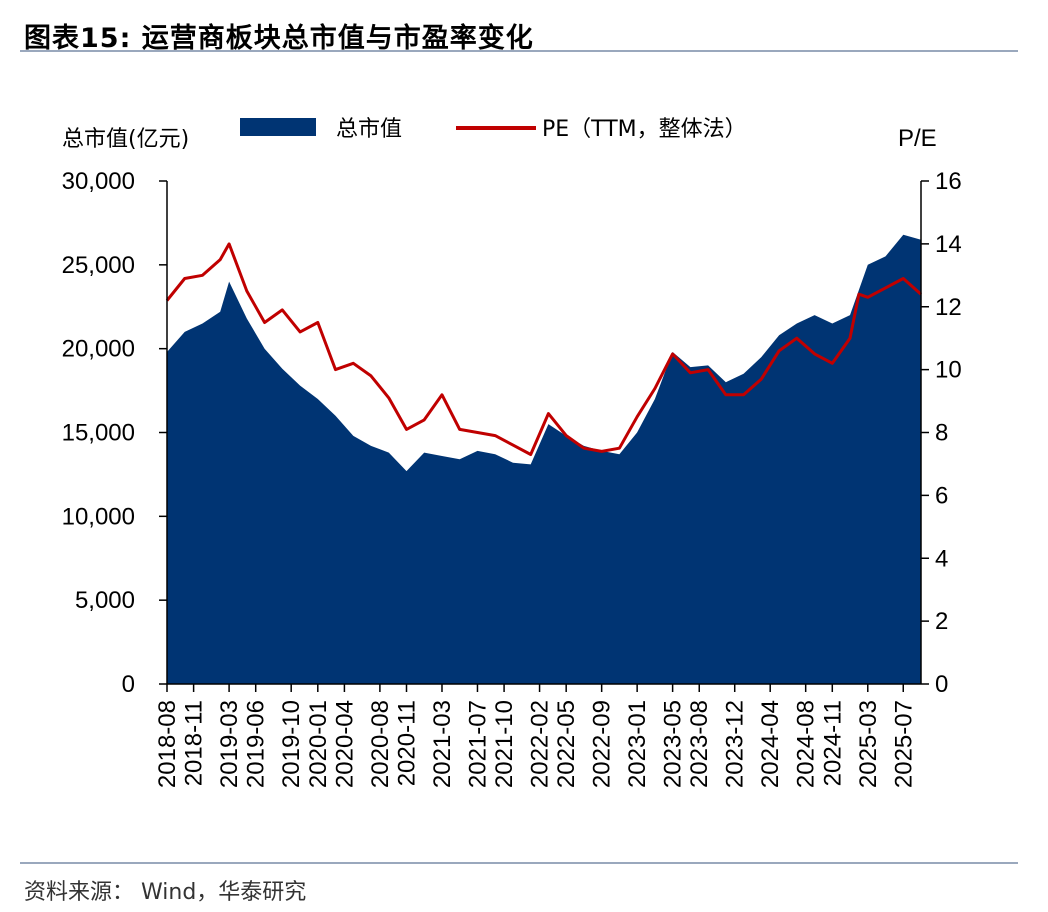 The height and width of the screenshot is (912, 1048). What do you see at coordinates (806, 744) in the screenshot?
I see `x-tick-label: 2024-08` at bounding box center [806, 744].